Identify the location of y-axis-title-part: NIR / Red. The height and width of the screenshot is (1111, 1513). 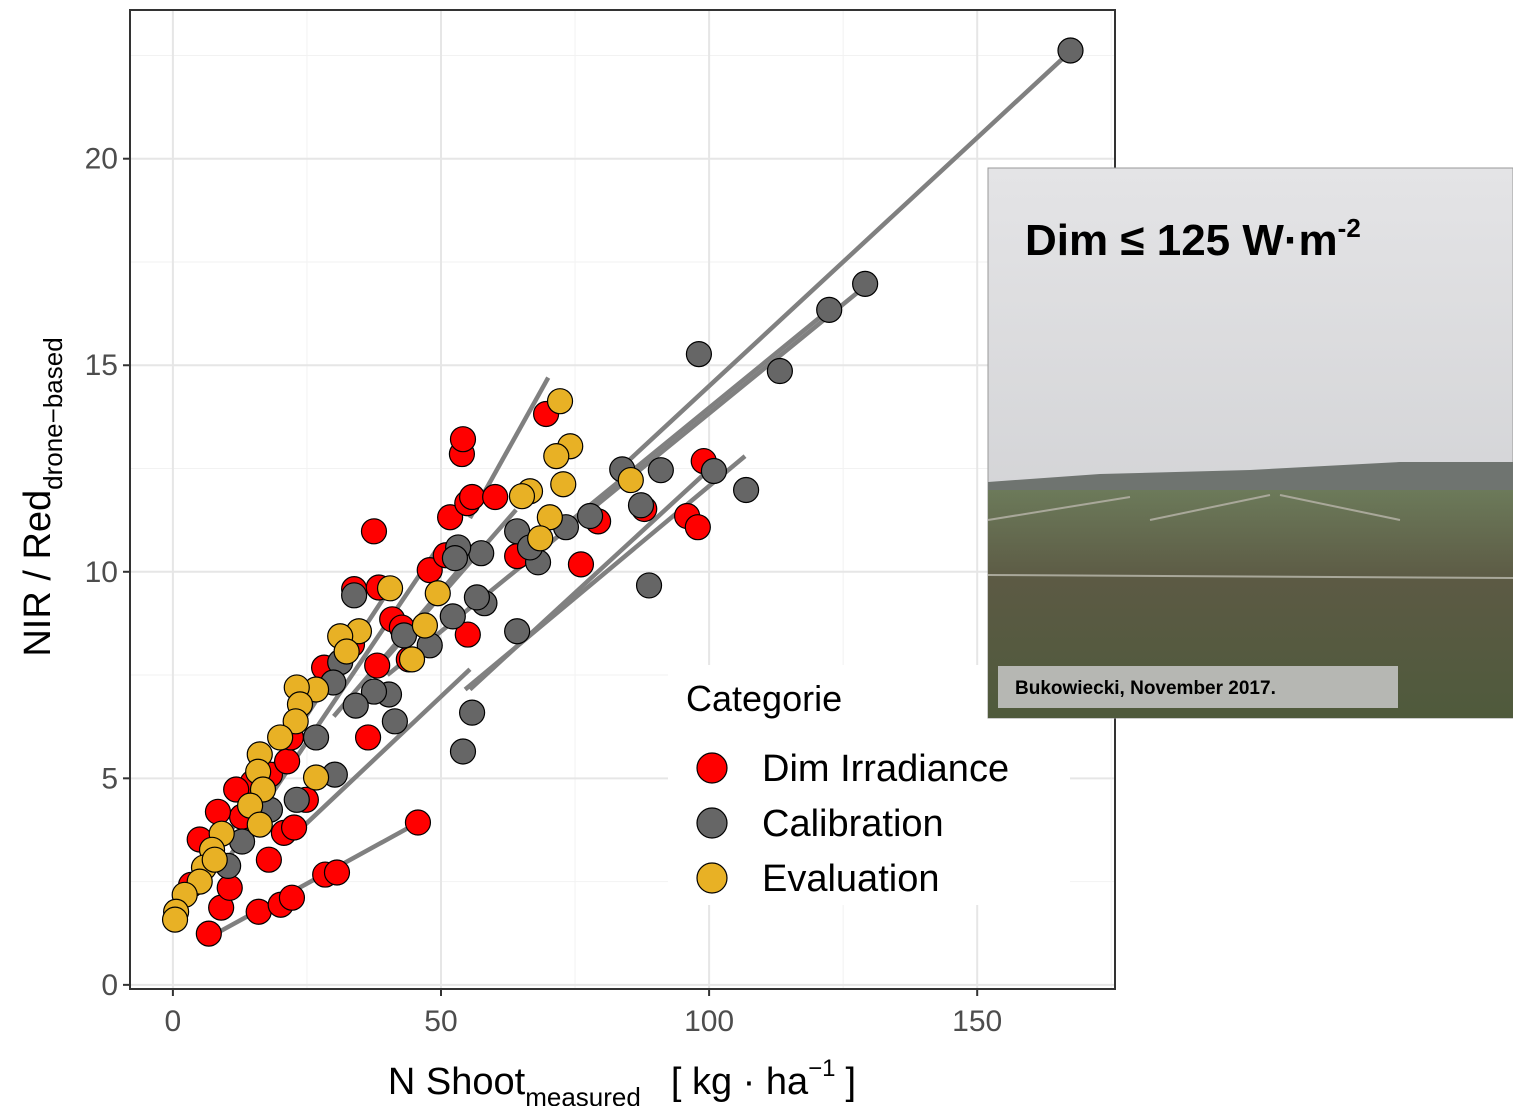
(38, 573).